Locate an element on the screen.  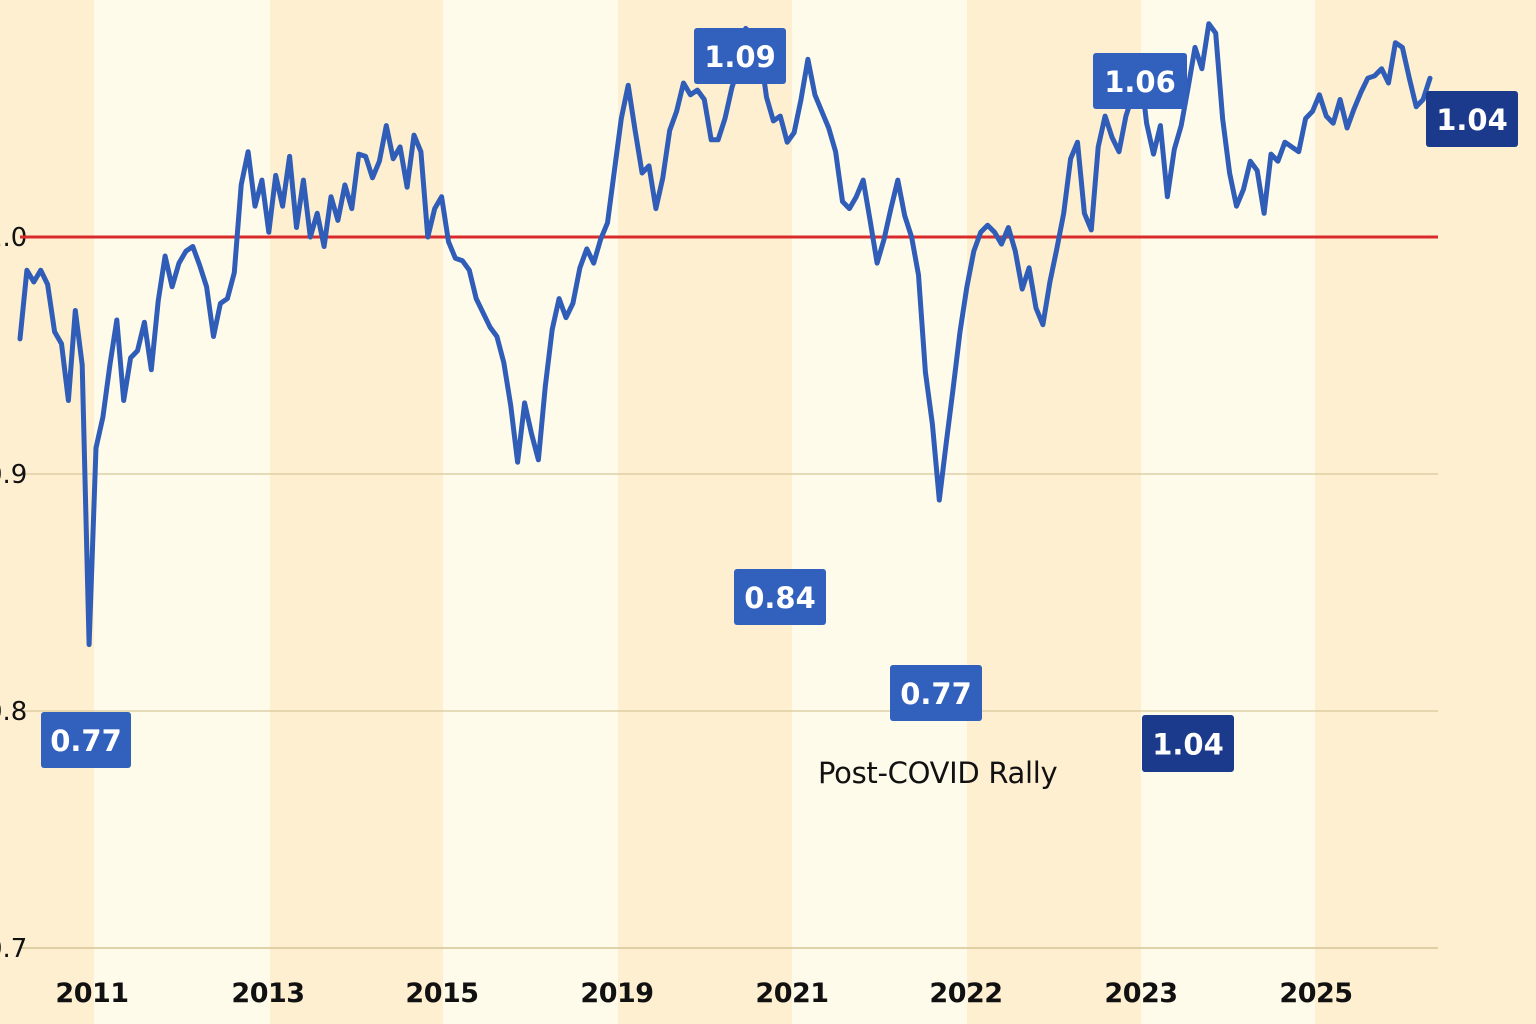
callout-label: 1.06 is located at coordinates (1140, 82).